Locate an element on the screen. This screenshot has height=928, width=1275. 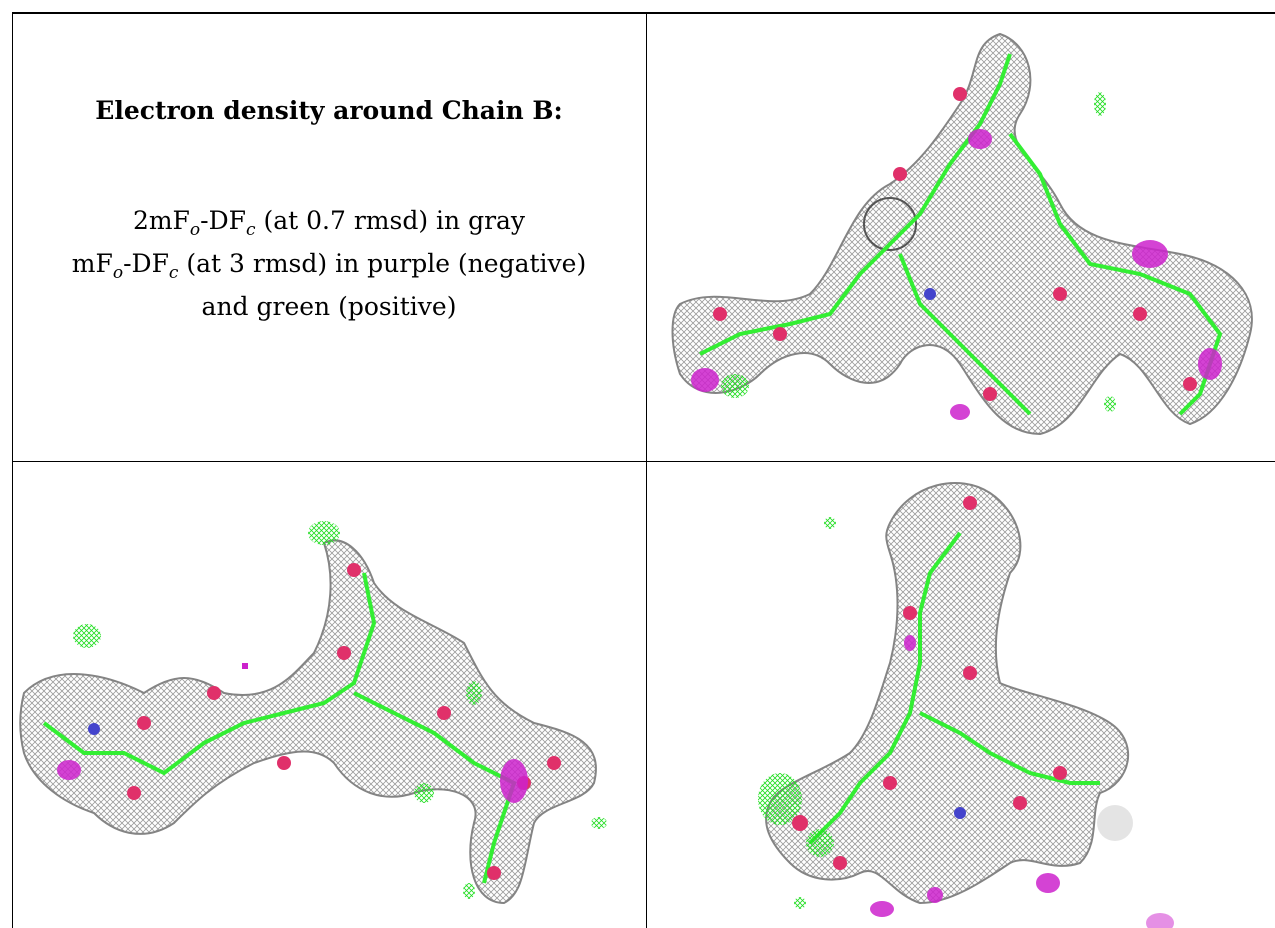
caption-line-colors: and green (positive) is located at coordinates (329, 306).